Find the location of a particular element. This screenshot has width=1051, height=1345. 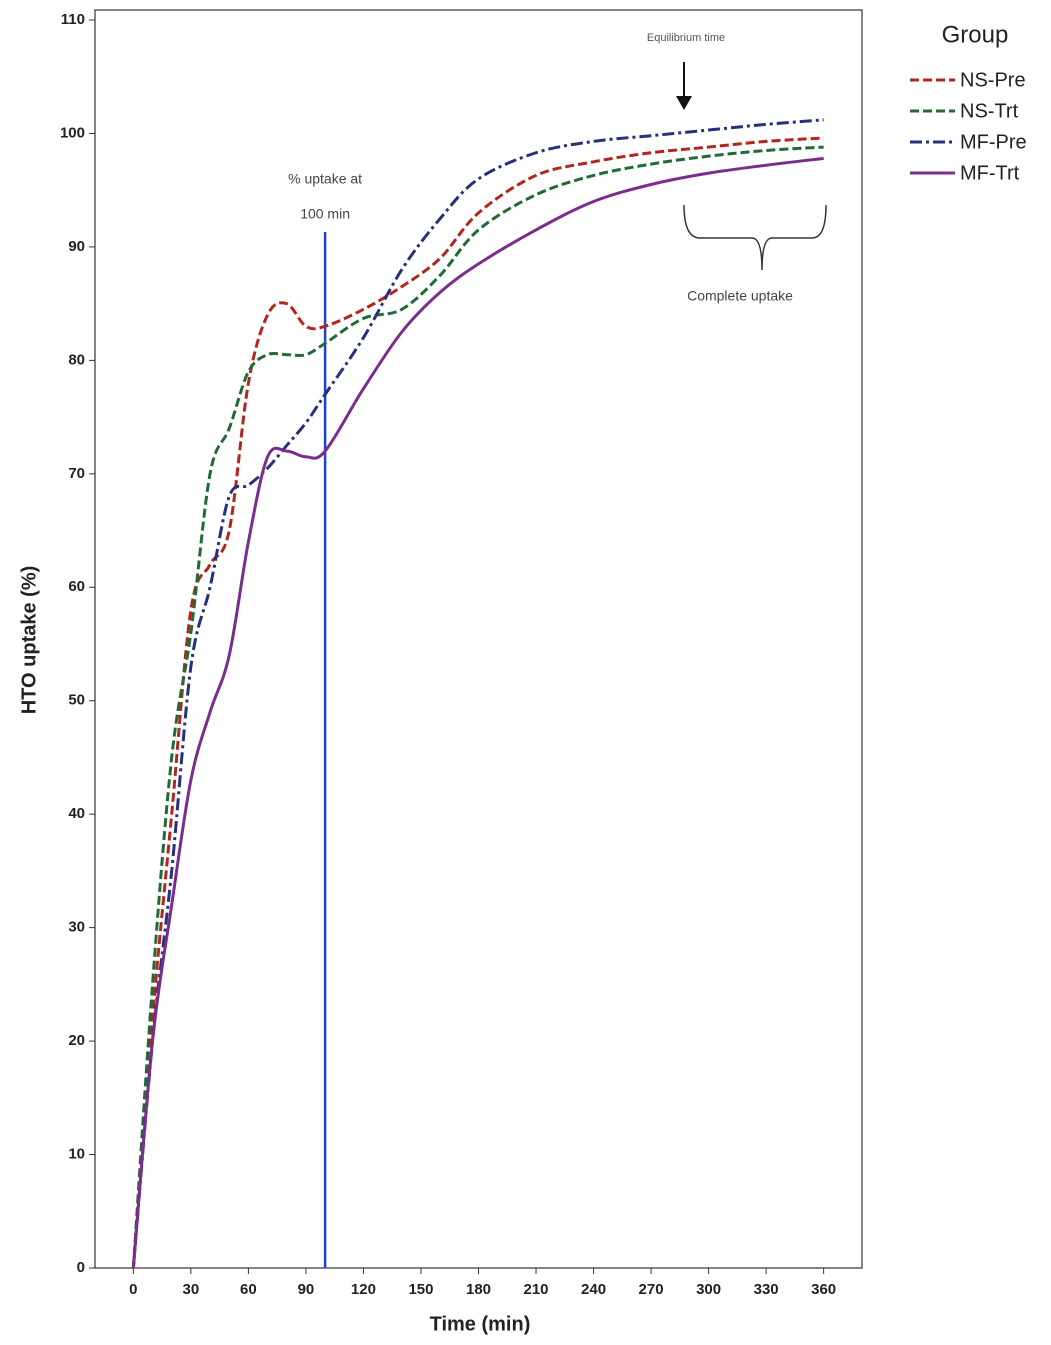

legend-title: Group is located at coordinates (975, 34).